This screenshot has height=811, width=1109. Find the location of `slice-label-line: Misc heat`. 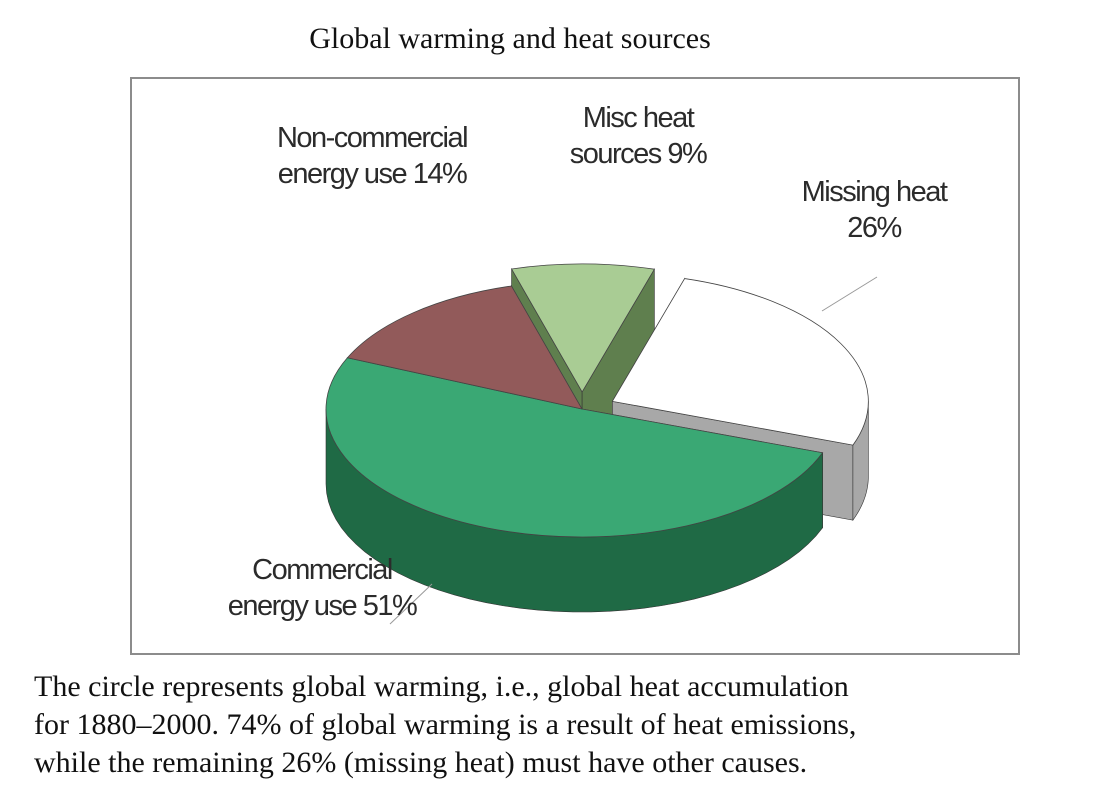

slice-label-line: Misc heat is located at coordinates (639, 118).